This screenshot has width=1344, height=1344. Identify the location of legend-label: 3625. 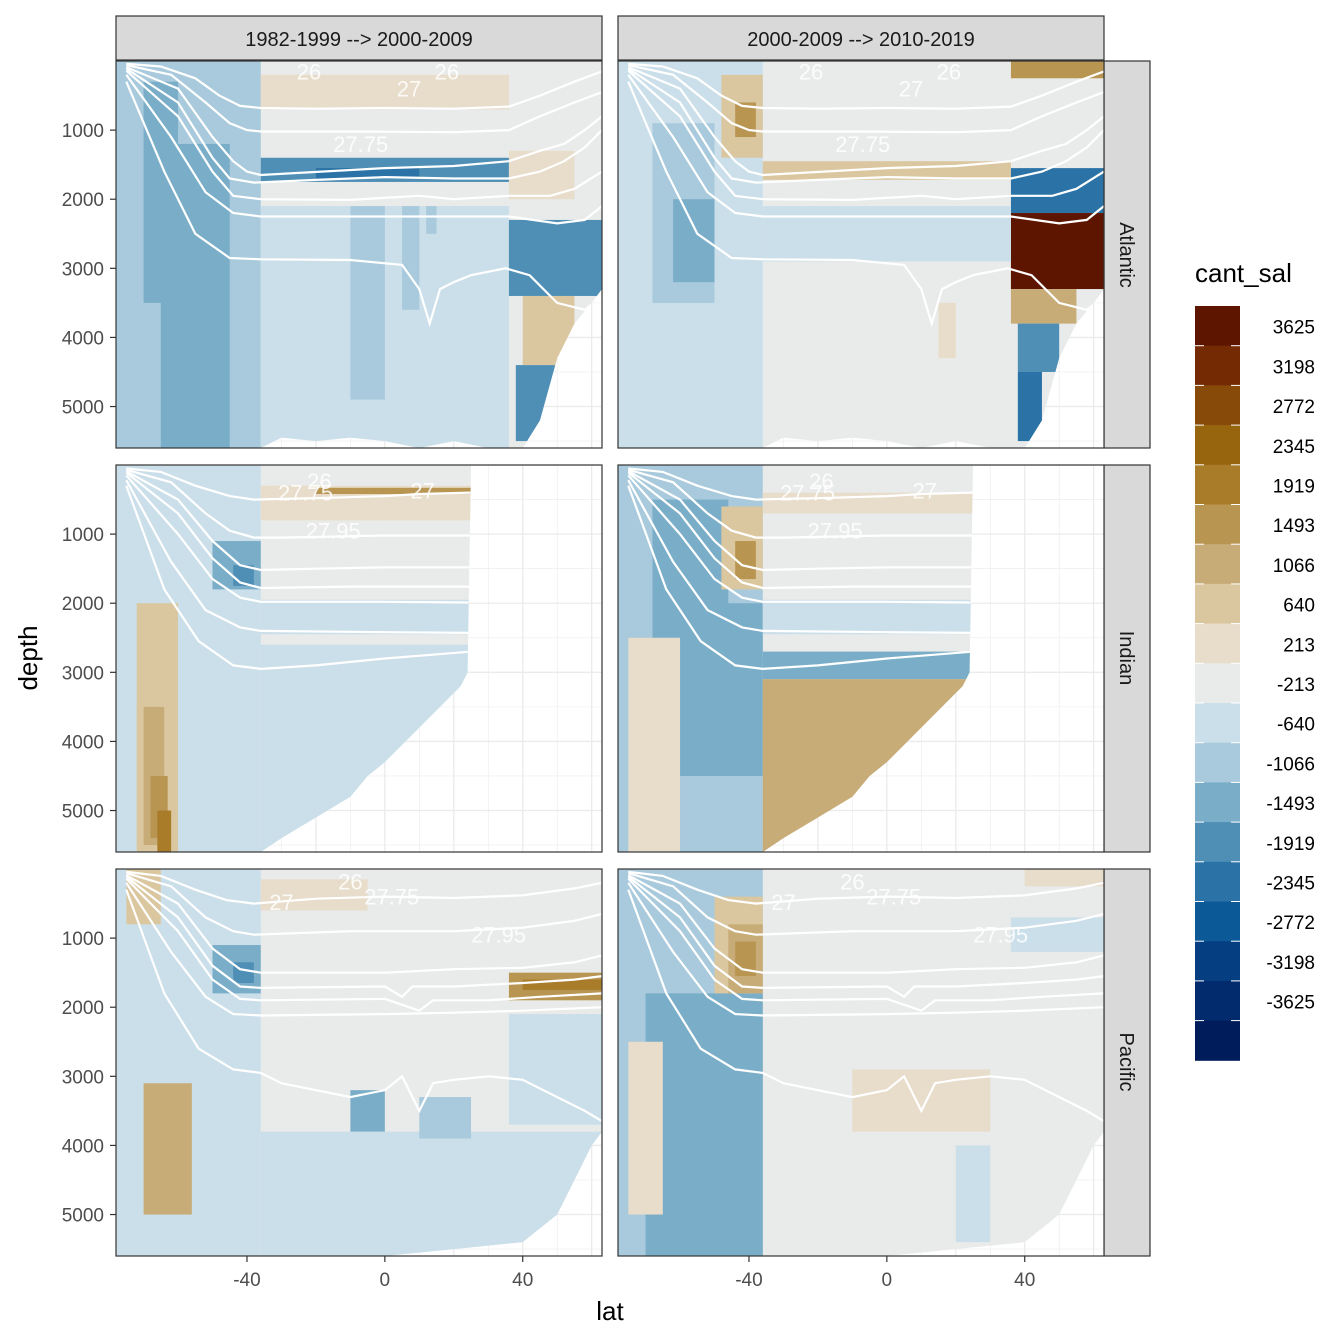
(1294, 328).